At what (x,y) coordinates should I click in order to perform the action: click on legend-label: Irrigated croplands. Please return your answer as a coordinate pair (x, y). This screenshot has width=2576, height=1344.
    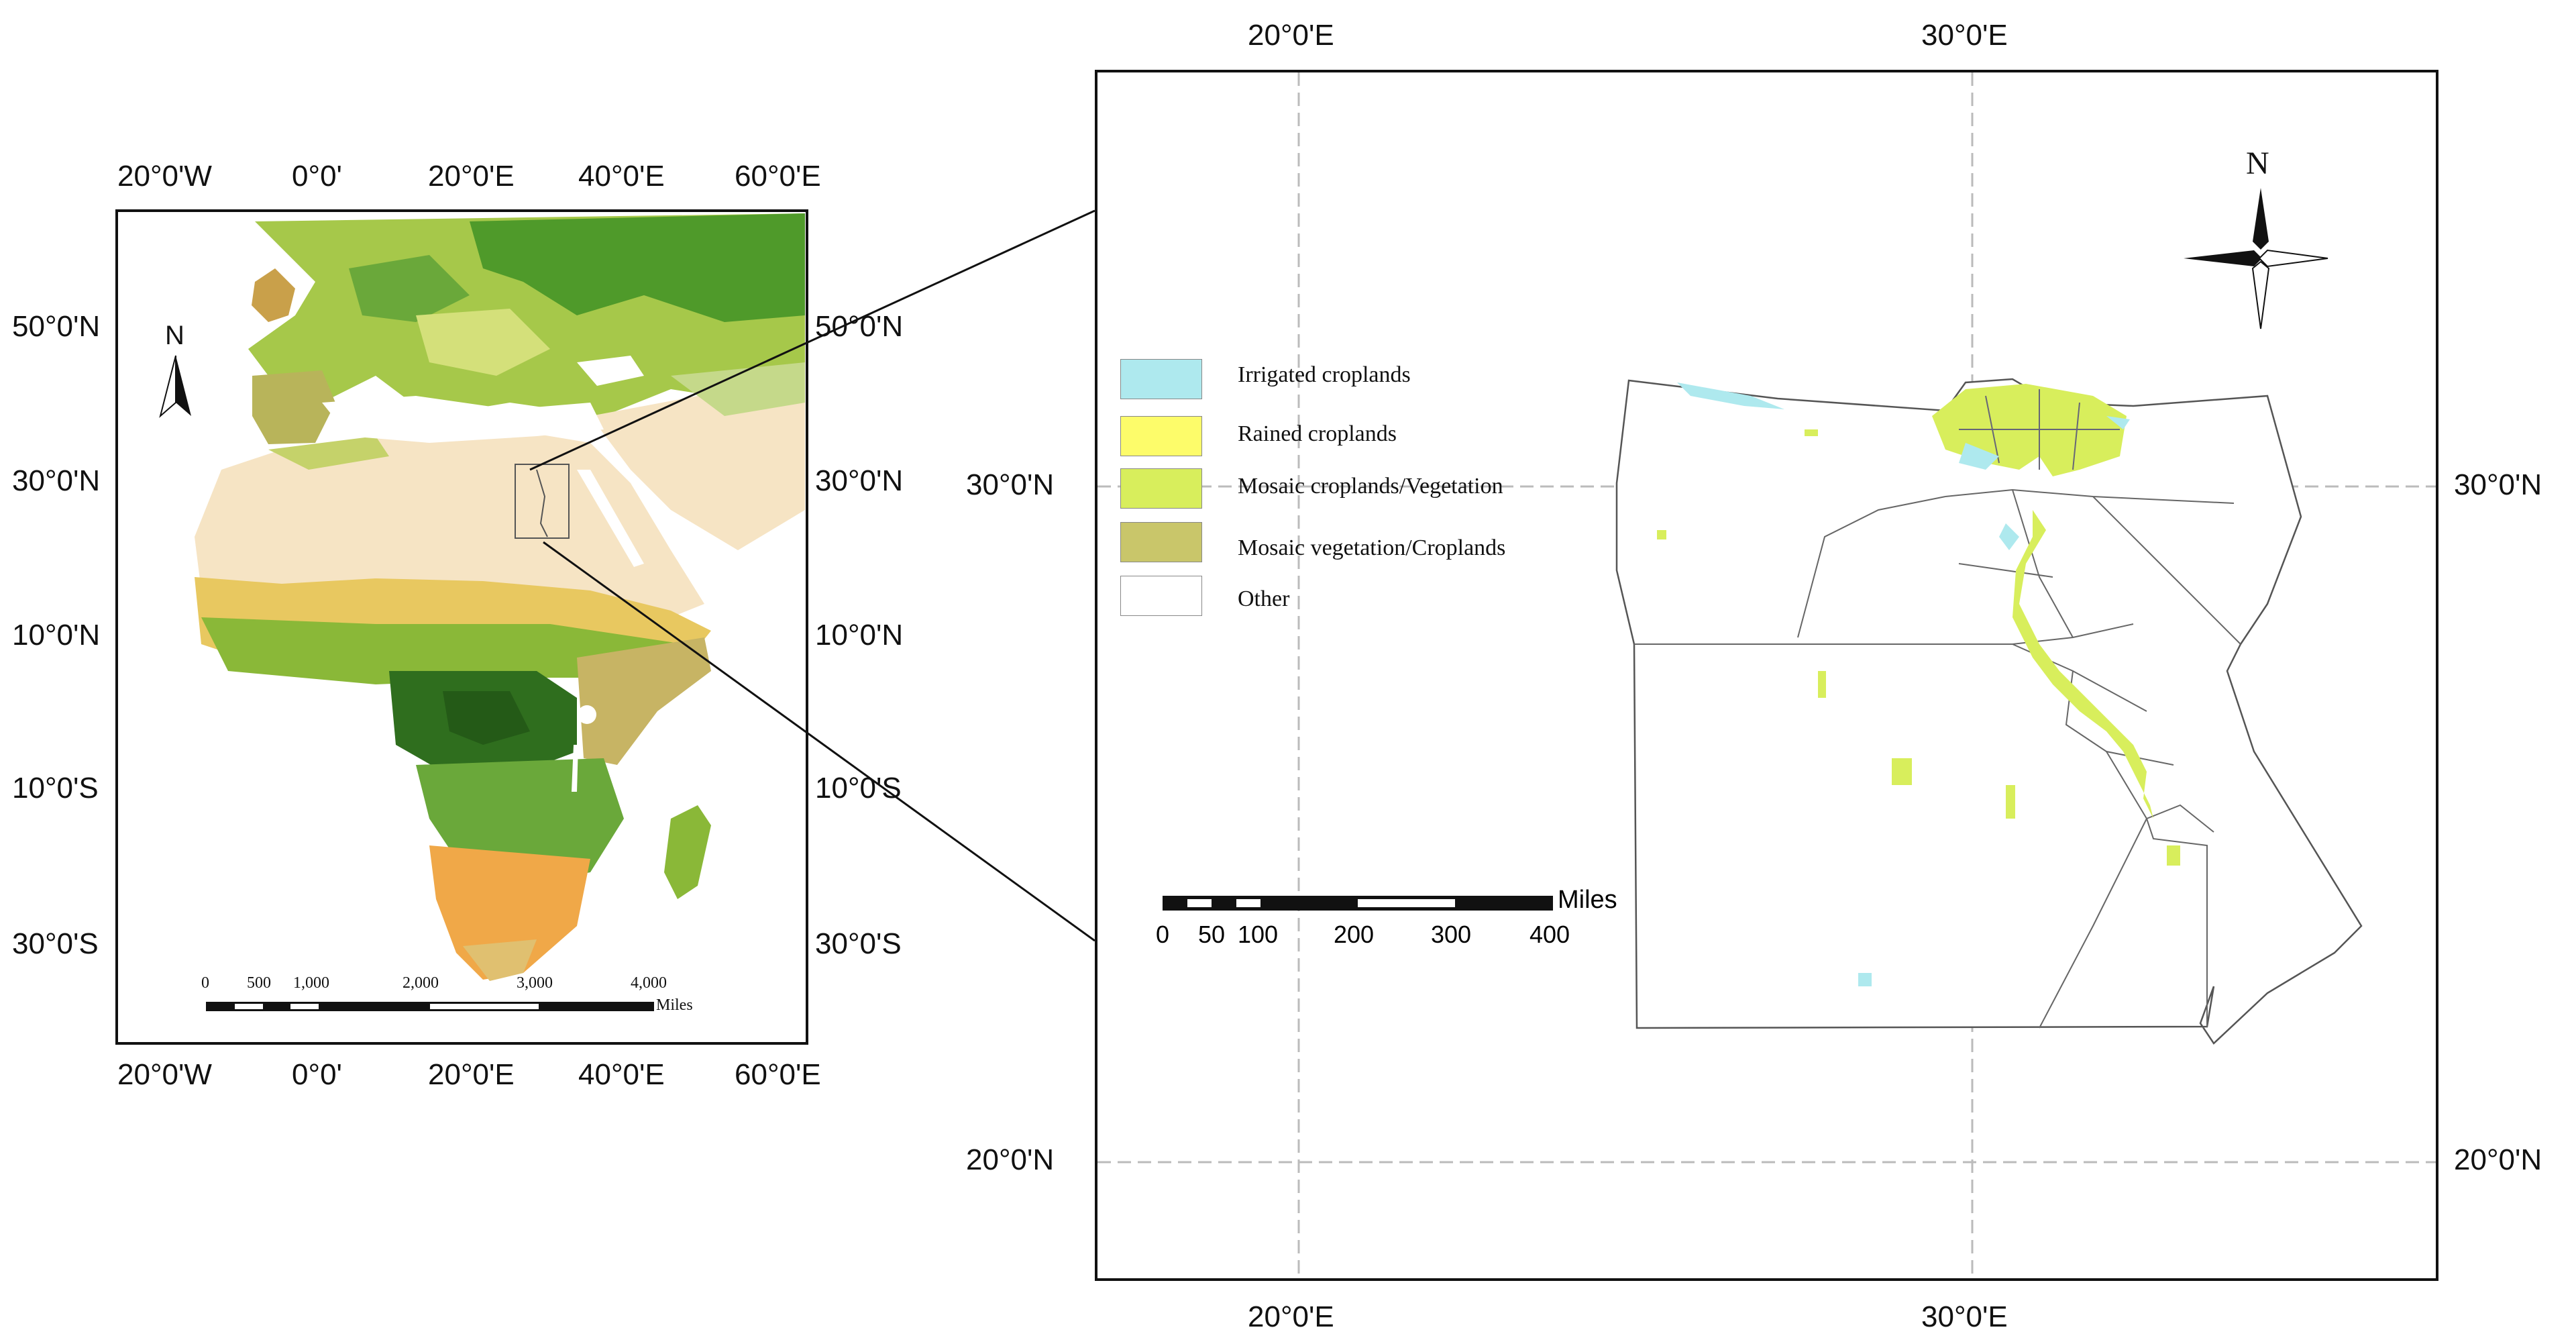
    Looking at the image, I should click on (1324, 374).